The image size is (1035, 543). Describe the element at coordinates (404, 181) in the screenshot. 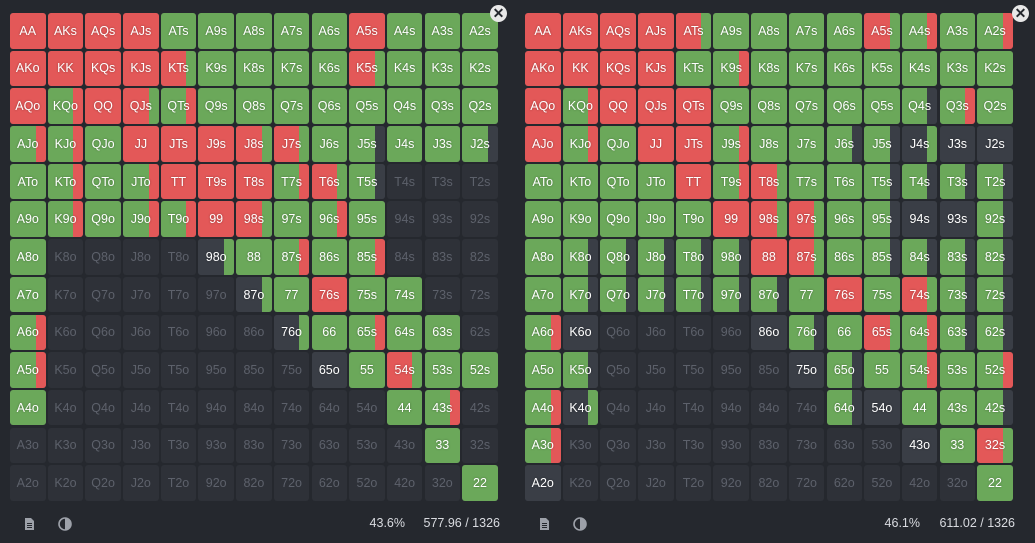

I see `hand-cell: T4s` at that location.